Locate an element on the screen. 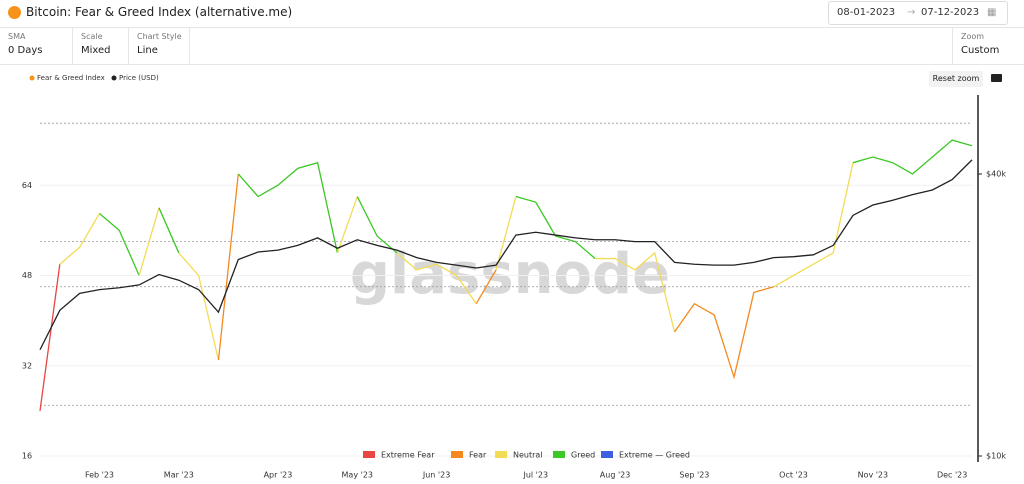  arrow: → is located at coordinates (911, 12).